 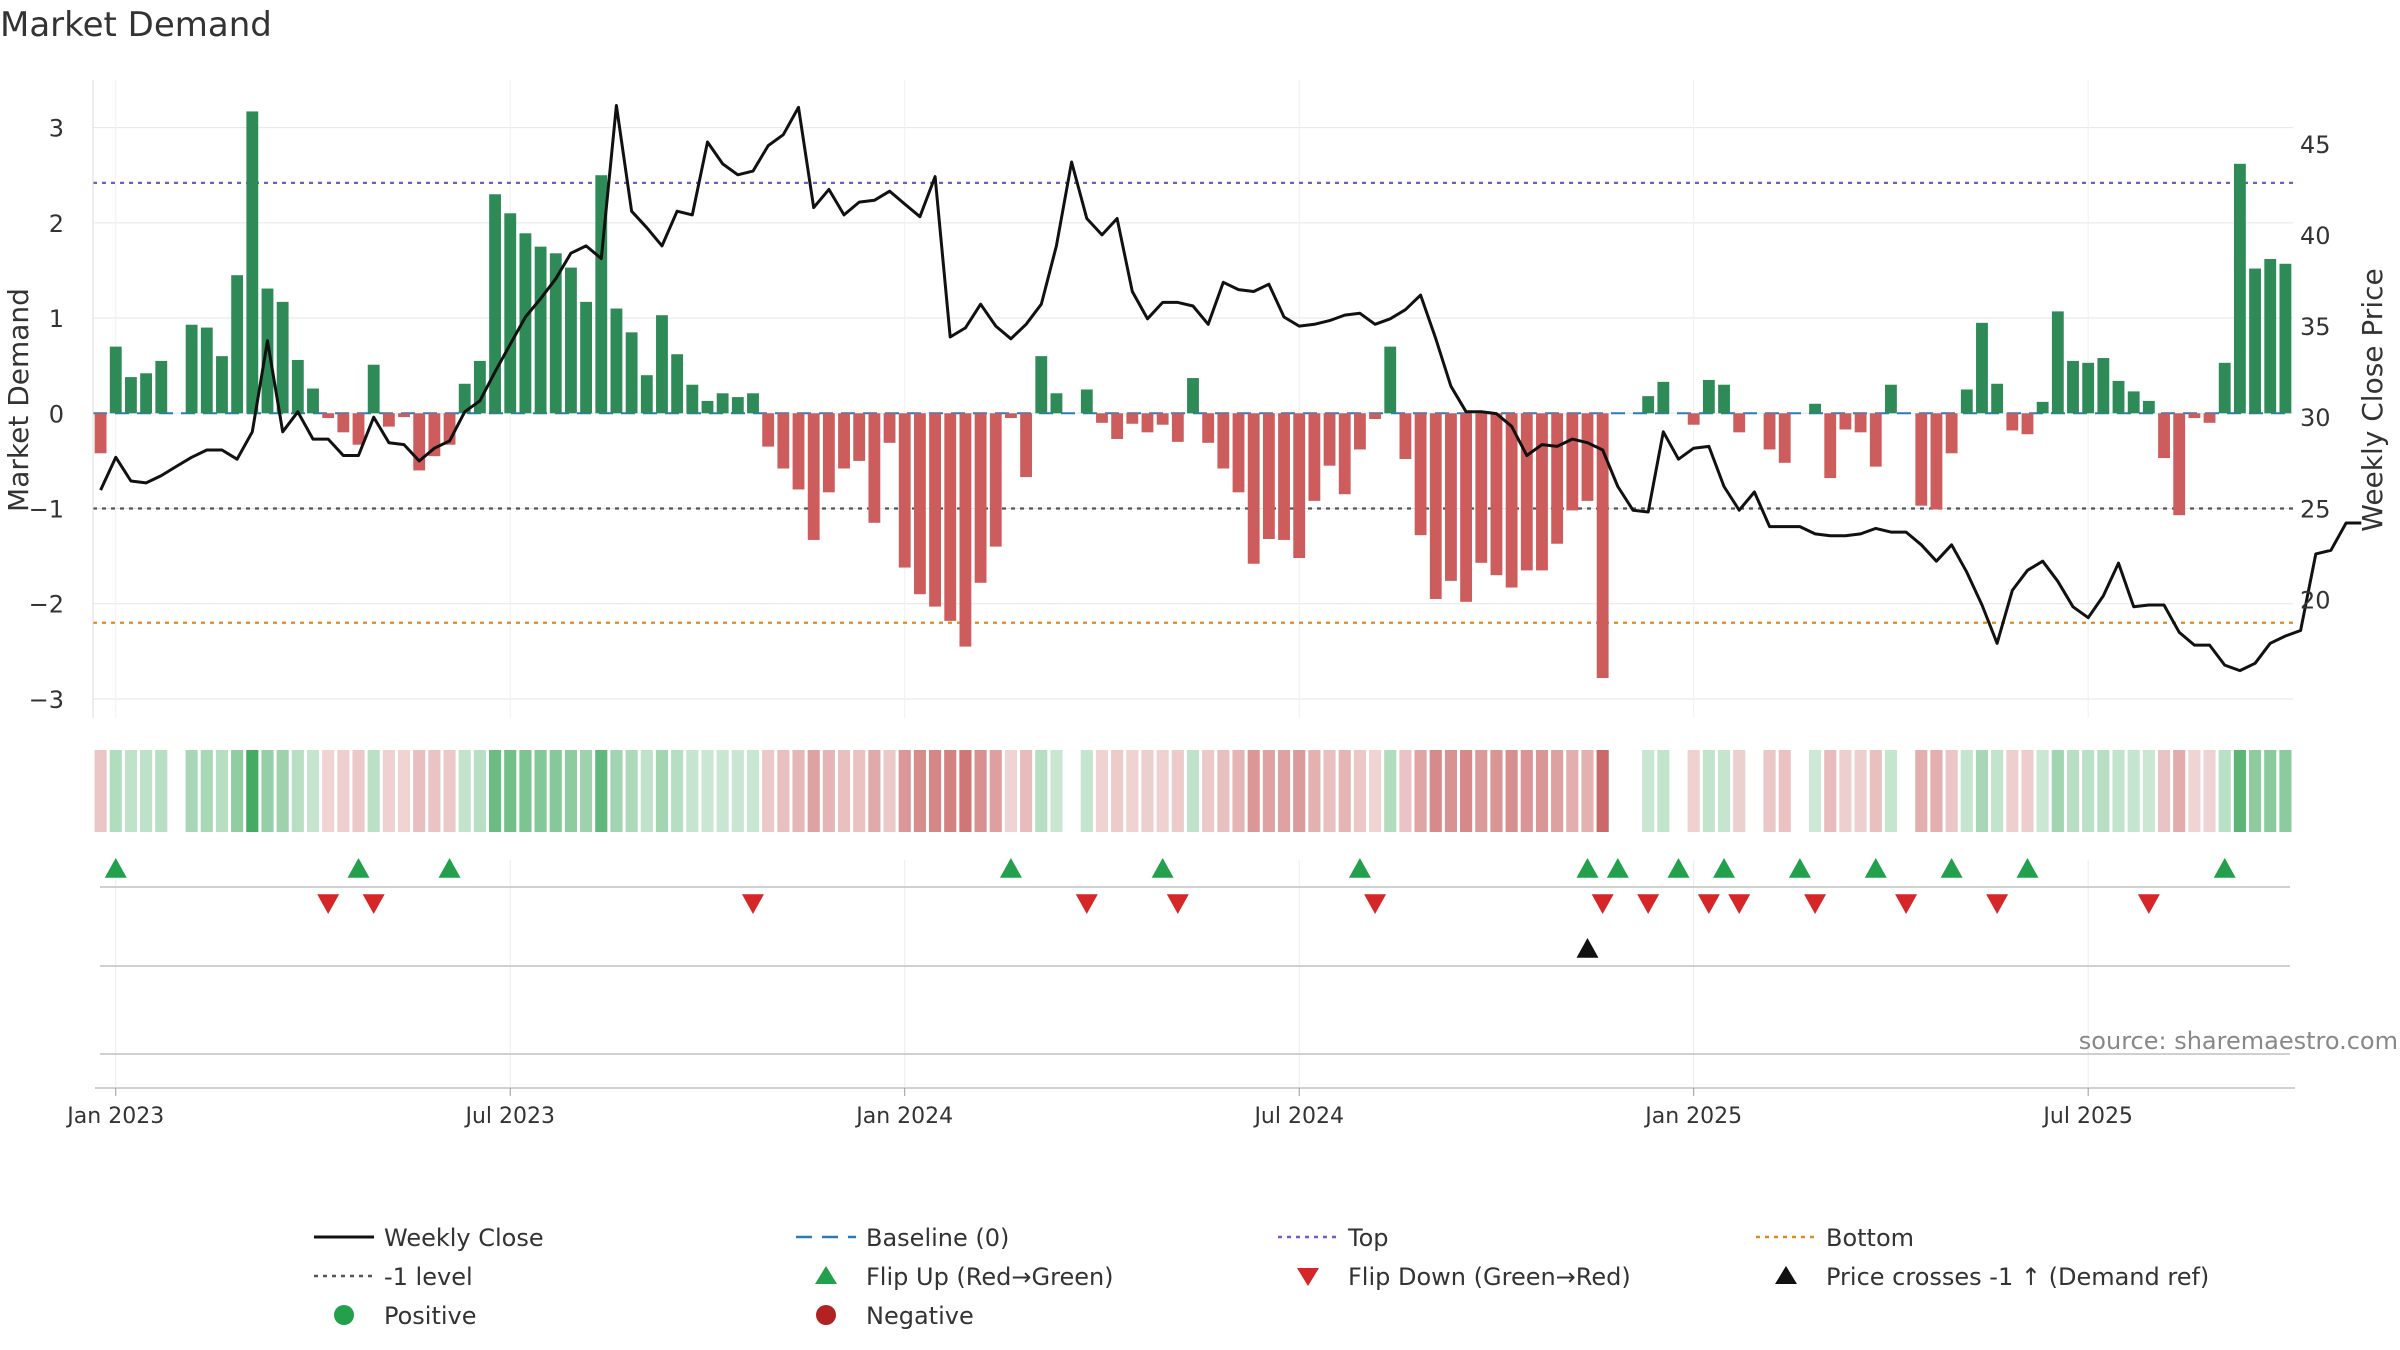 I want to click on legend-item: Top, so click(x=1333, y=1238).